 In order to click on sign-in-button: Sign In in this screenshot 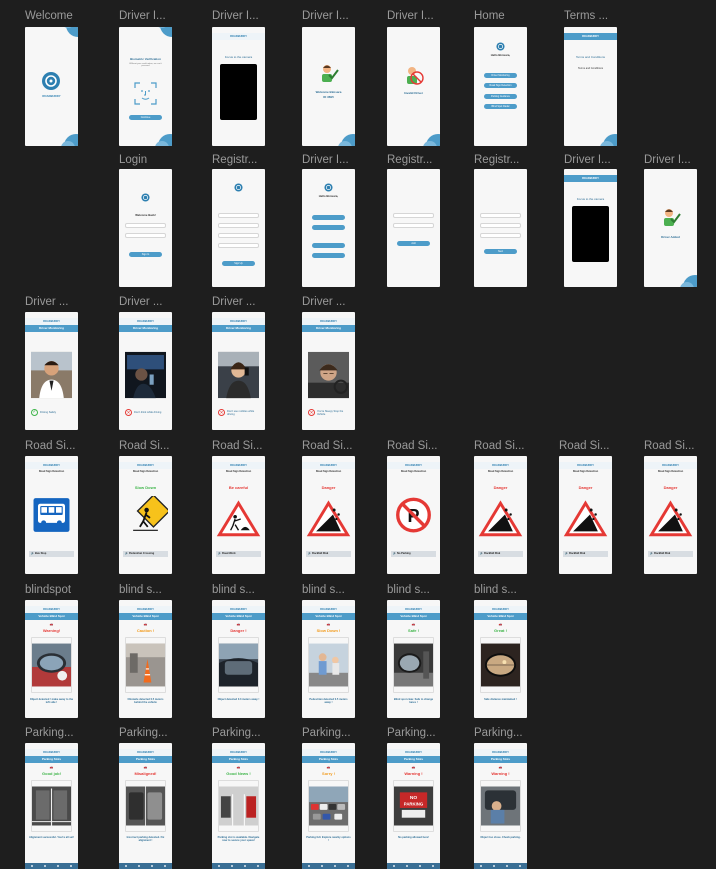, I will do `click(145, 254)`.